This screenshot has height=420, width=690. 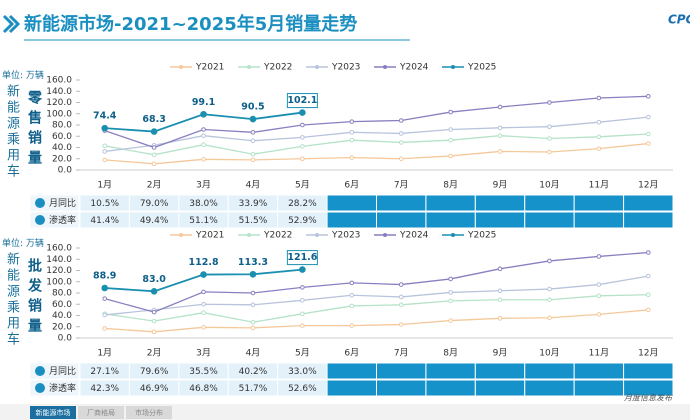 I want to click on table-value: 38.0%, so click(x=203, y=204).